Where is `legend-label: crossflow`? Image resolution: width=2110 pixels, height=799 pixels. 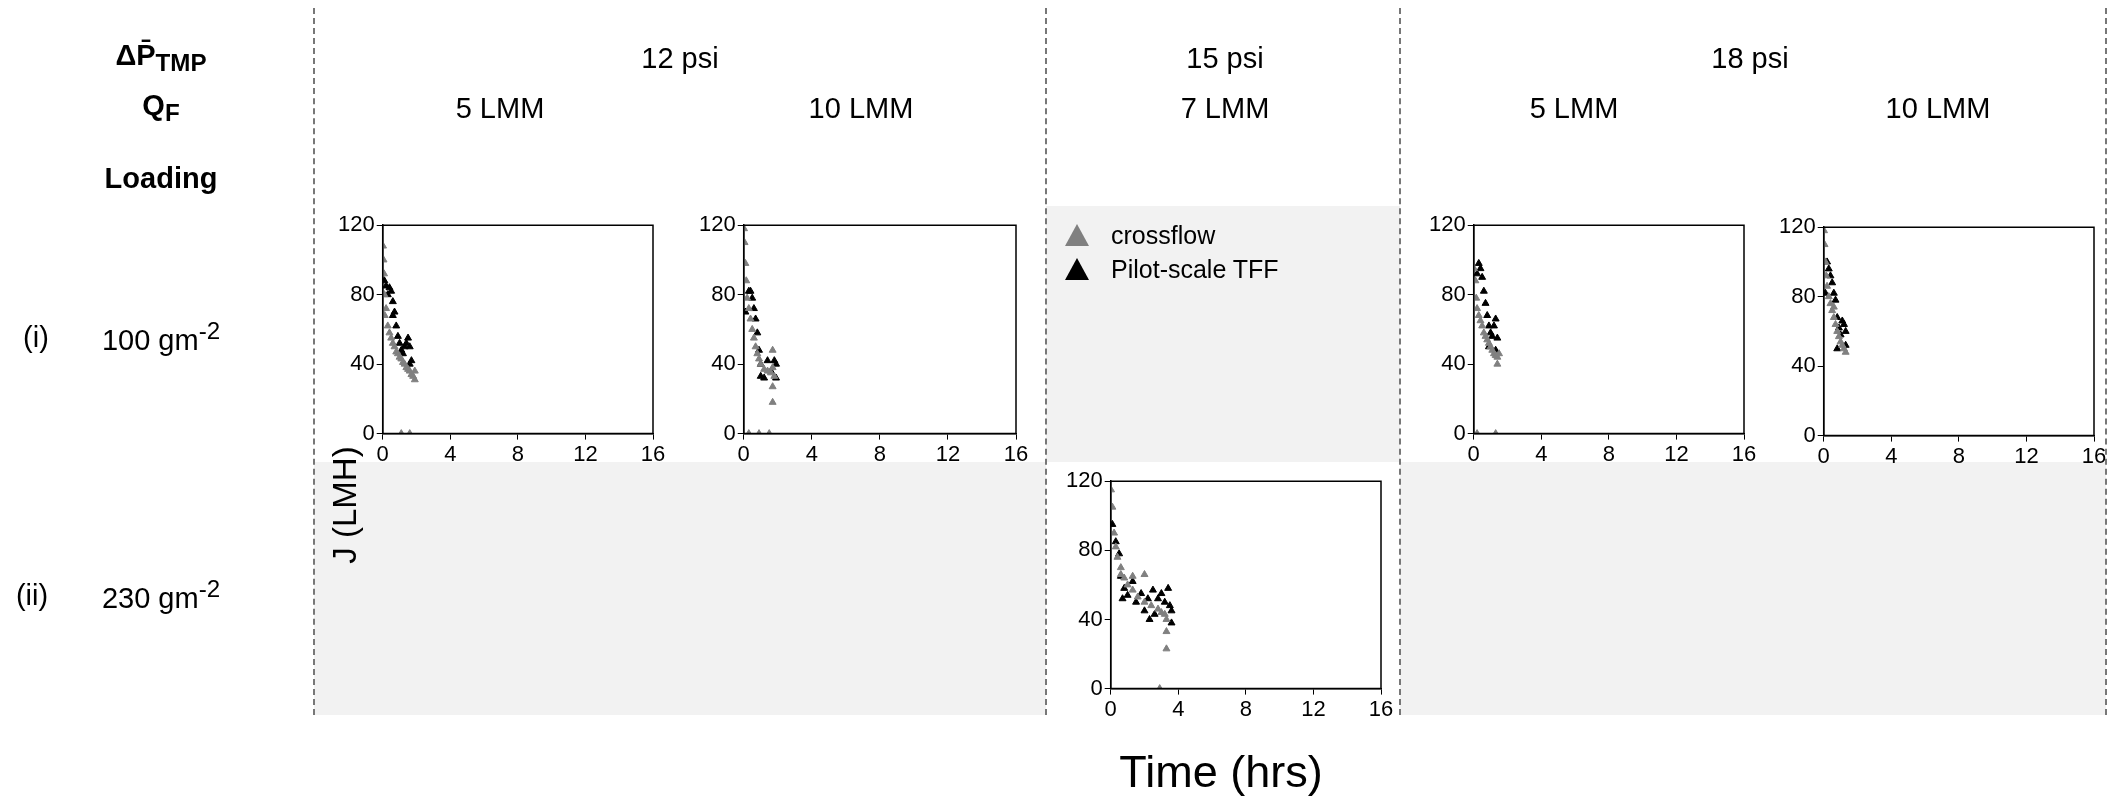
legend-label: crossflow is located at coordinates (1163, 235).